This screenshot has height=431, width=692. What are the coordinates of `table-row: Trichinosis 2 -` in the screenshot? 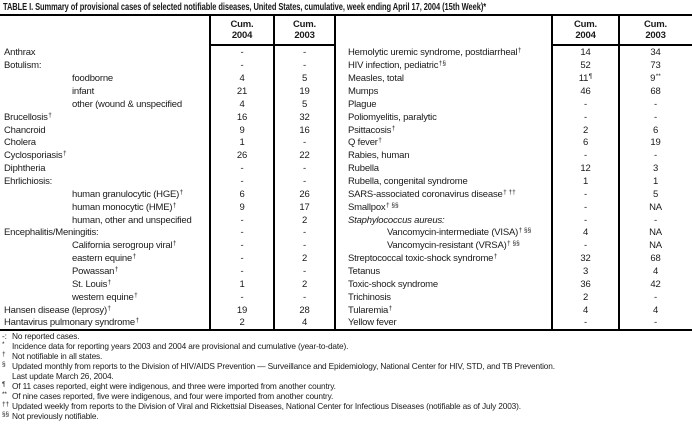 It's located at (513, 297).